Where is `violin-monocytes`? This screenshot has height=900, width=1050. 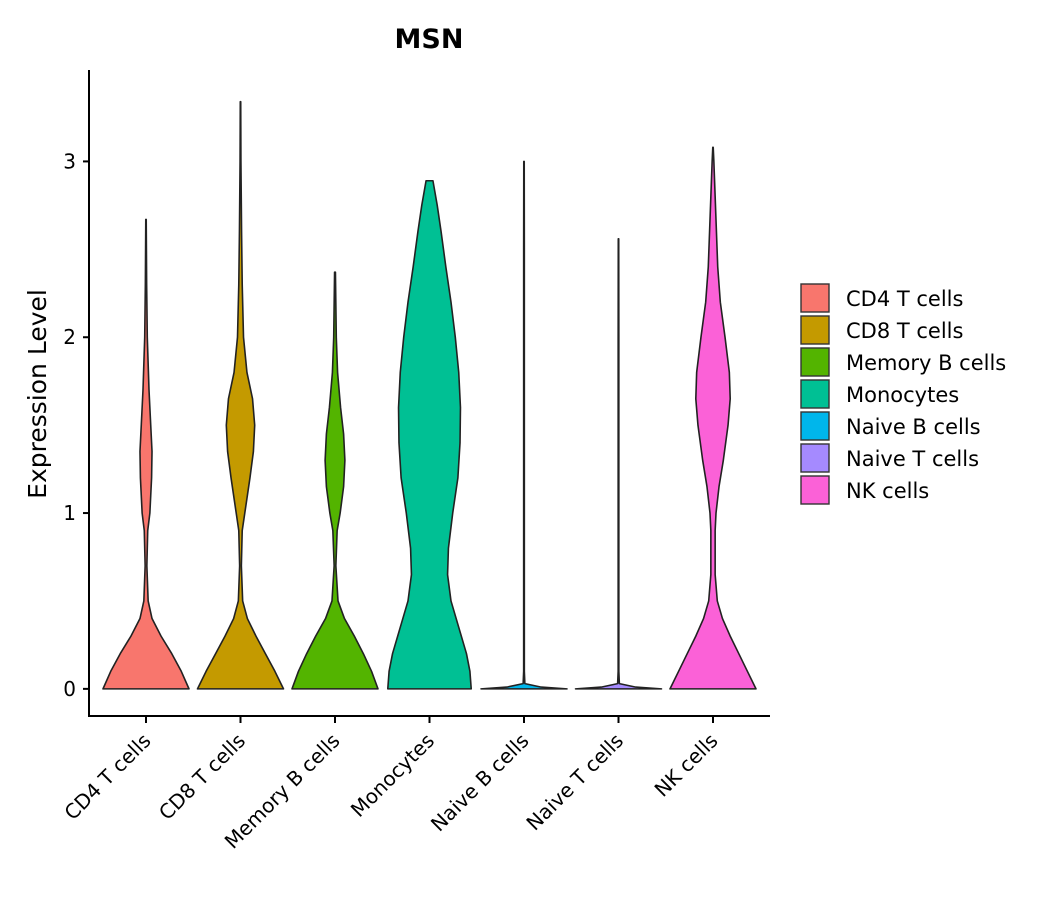
violin-monocytes is located at coordinates (429, 434).